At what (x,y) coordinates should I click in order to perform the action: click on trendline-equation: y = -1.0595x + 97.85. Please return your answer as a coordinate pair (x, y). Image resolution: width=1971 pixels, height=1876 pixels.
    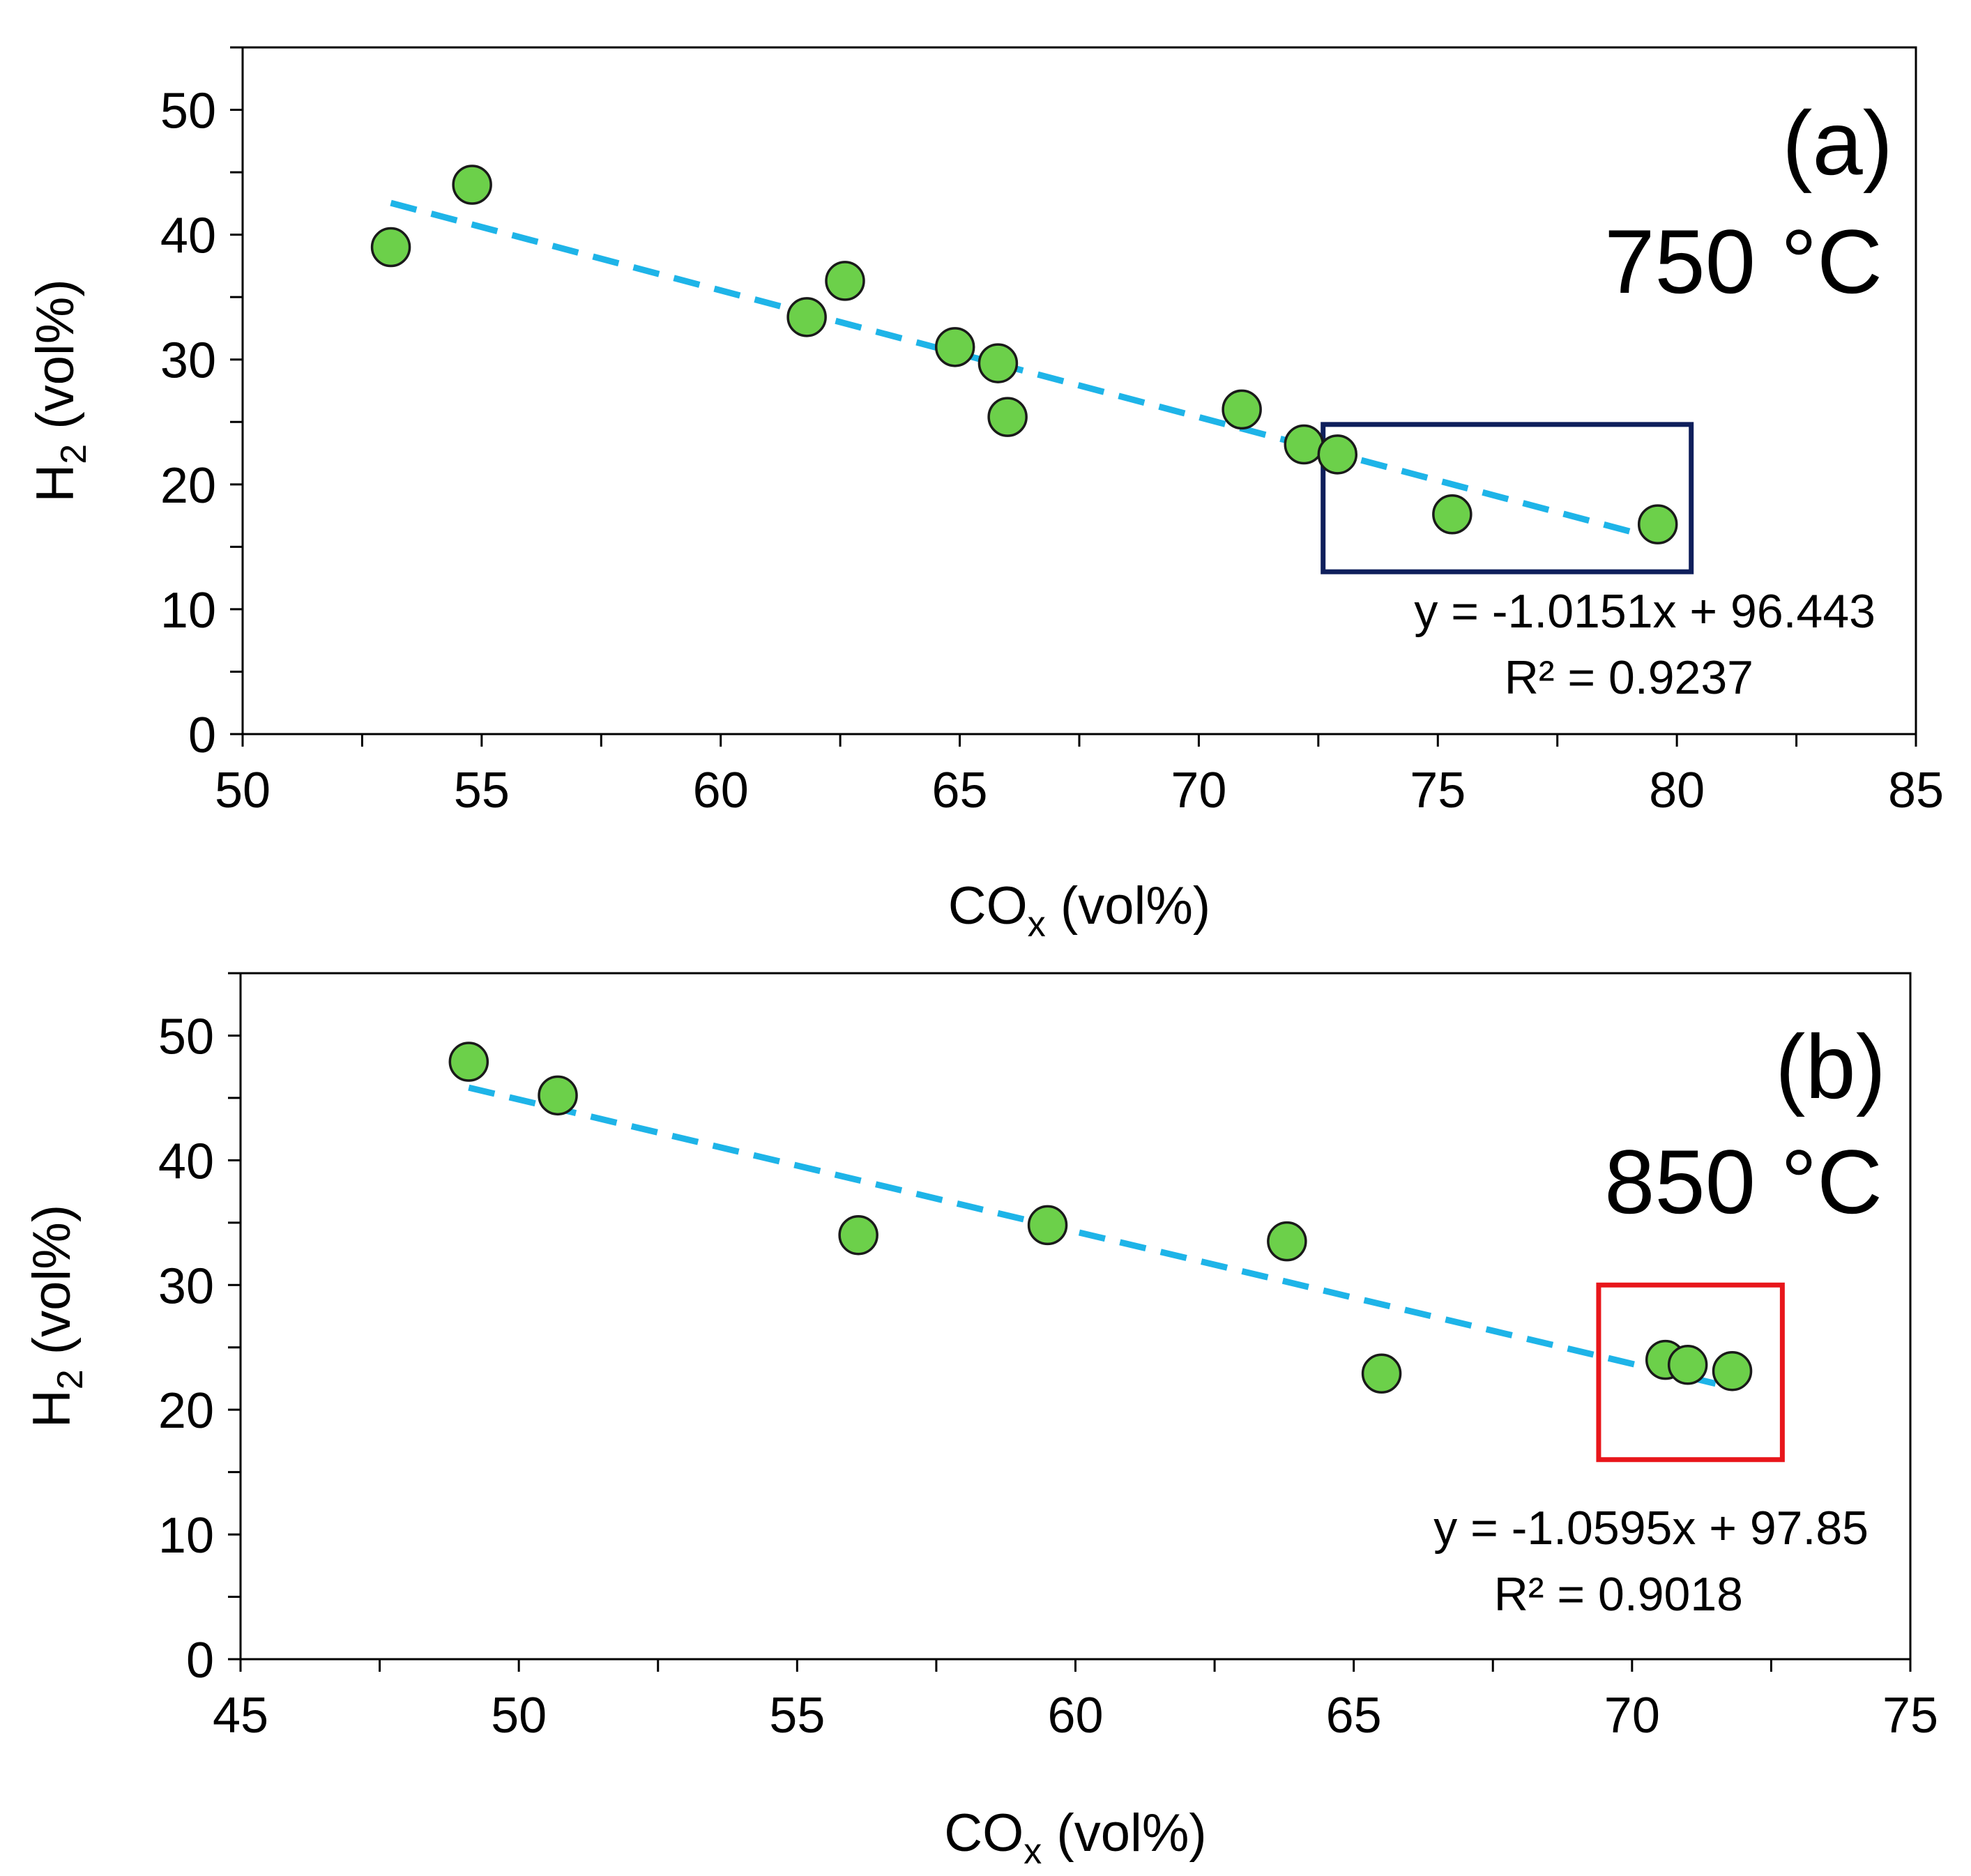
    Looking at the image, I should click on (1651, 1529).